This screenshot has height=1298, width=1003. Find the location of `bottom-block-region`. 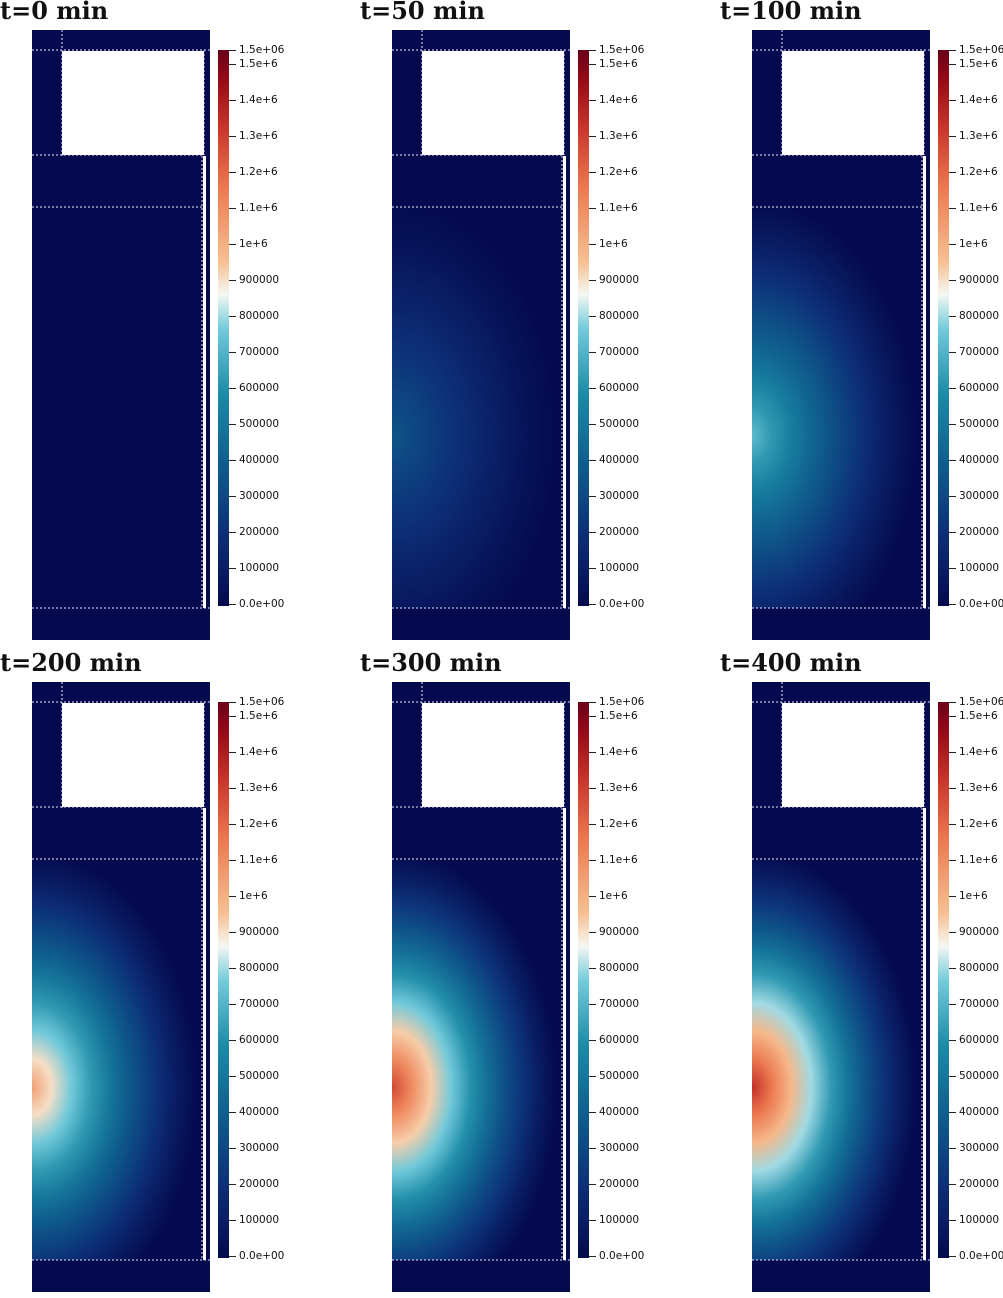

bottom-block-region is located at coordinates (841, 1276).